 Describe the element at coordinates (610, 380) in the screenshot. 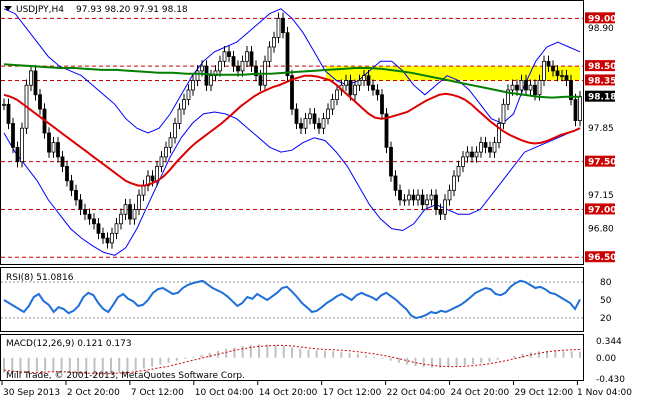

I see `macd-tick-label: -0.430` at that location.